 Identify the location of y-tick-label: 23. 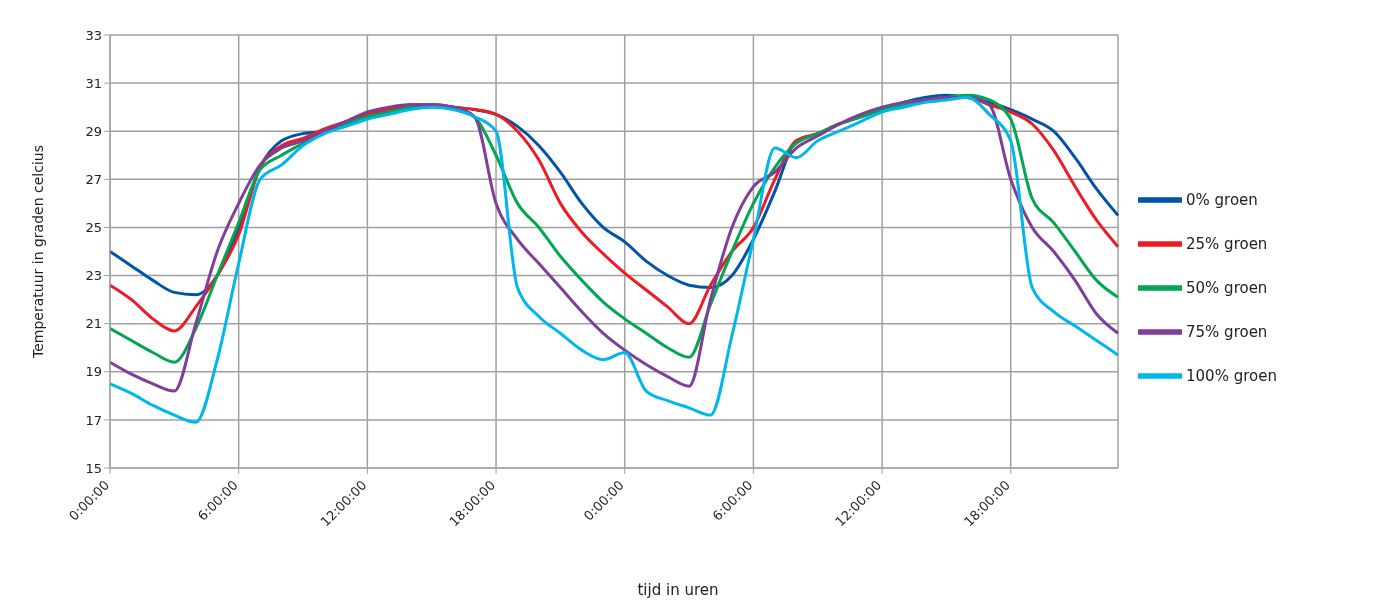
(93, 276).